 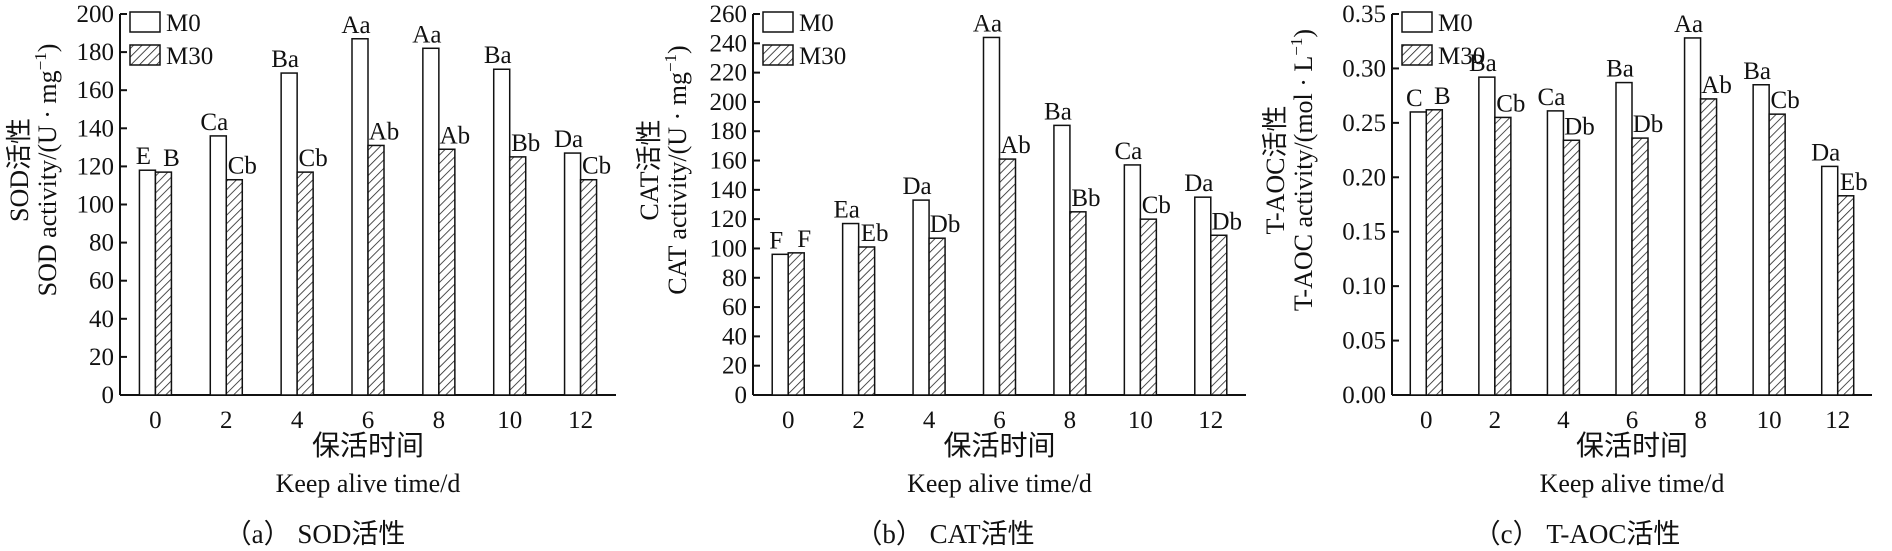 What do you see at coordinates (1364, 177) in the screenshot?
I see `y-tick-label: 0.20` at bounding box center [1364, 177].